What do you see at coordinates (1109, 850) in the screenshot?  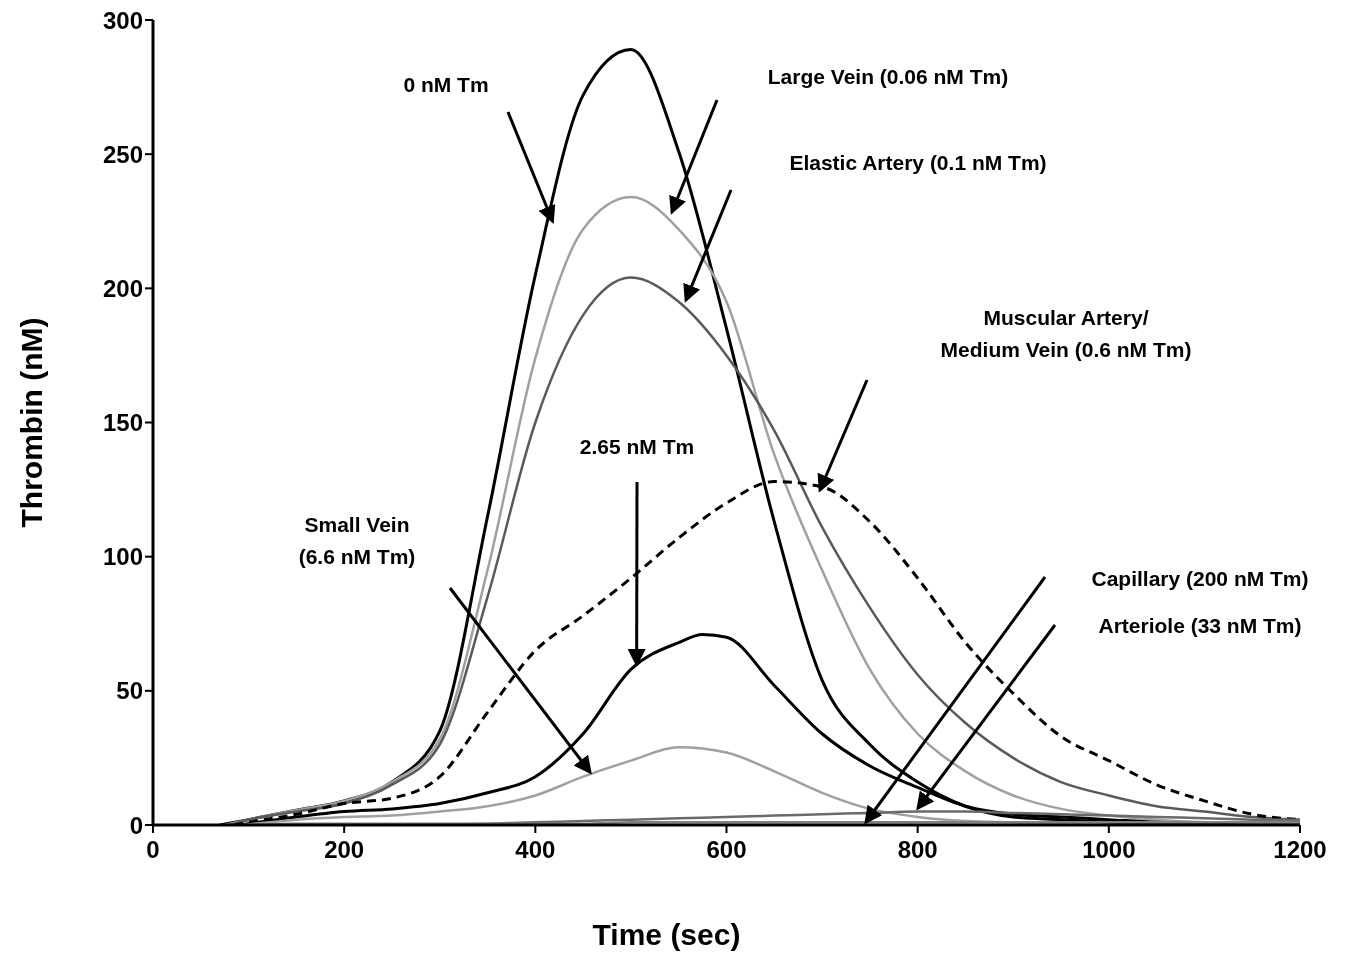 I see `x-tick-label: 1000` at bounding box center [1109, 850].